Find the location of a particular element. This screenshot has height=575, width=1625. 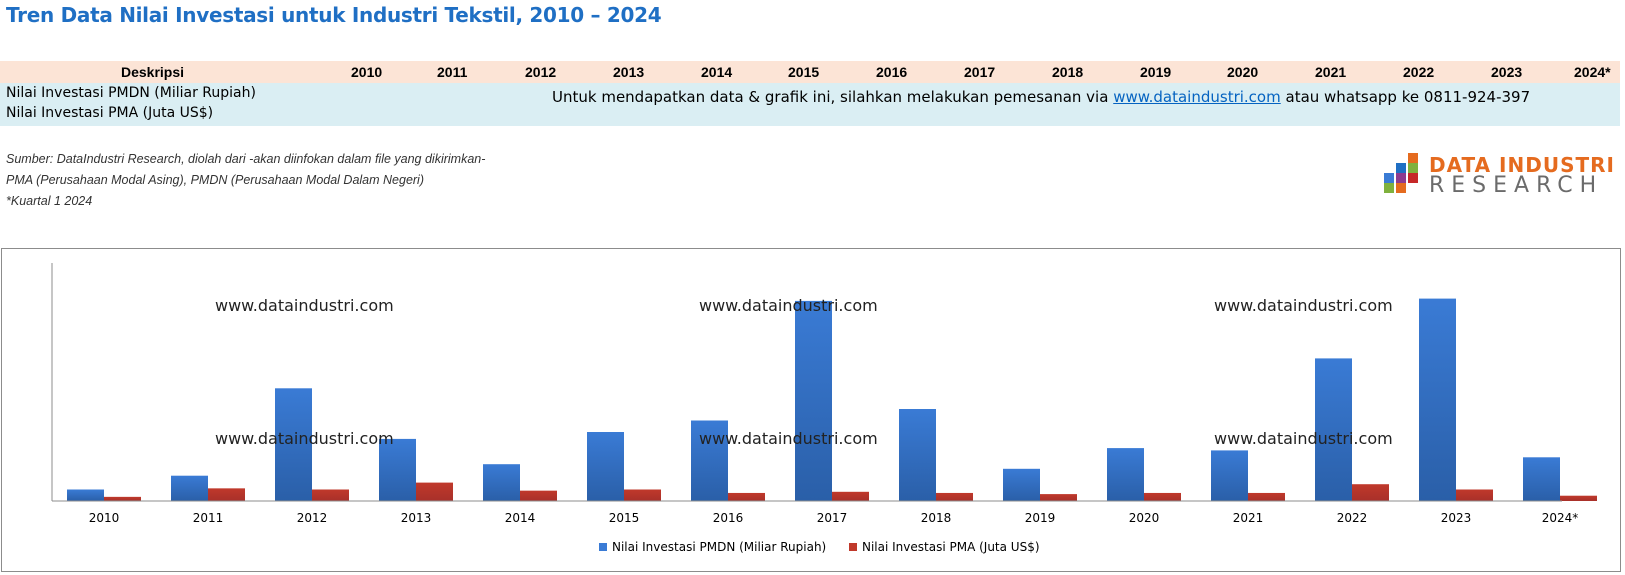

header-year: 2011 is located at coordinates (452, 72).